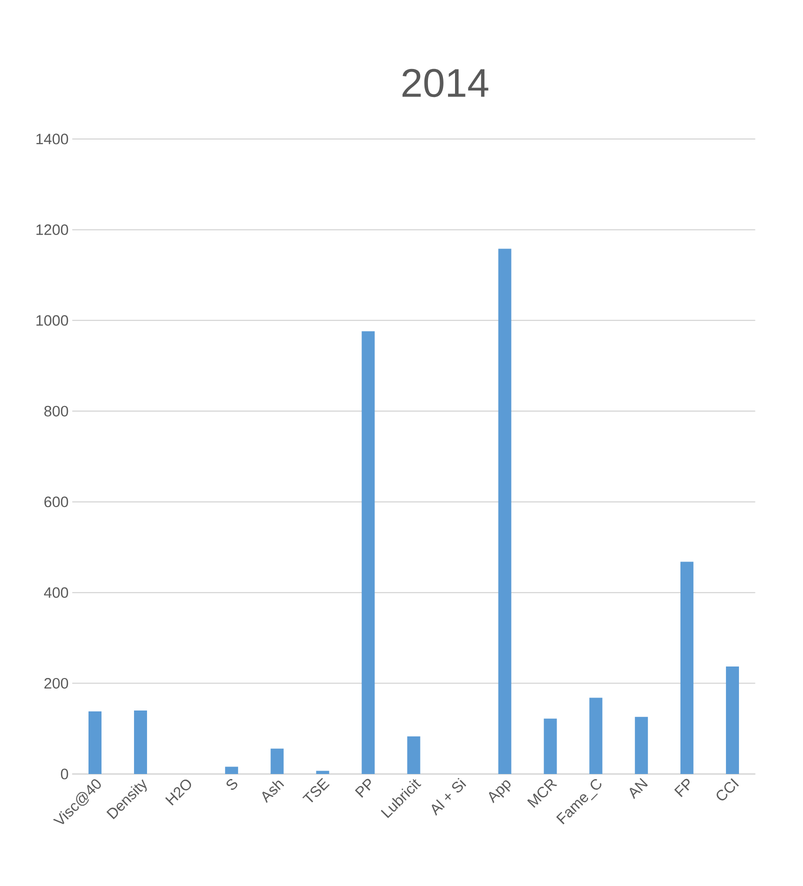 The image size is (803, 886). Describe the element at coordinates (445, 83) in the screenshot. I see `chart-title: 2014` at that location.